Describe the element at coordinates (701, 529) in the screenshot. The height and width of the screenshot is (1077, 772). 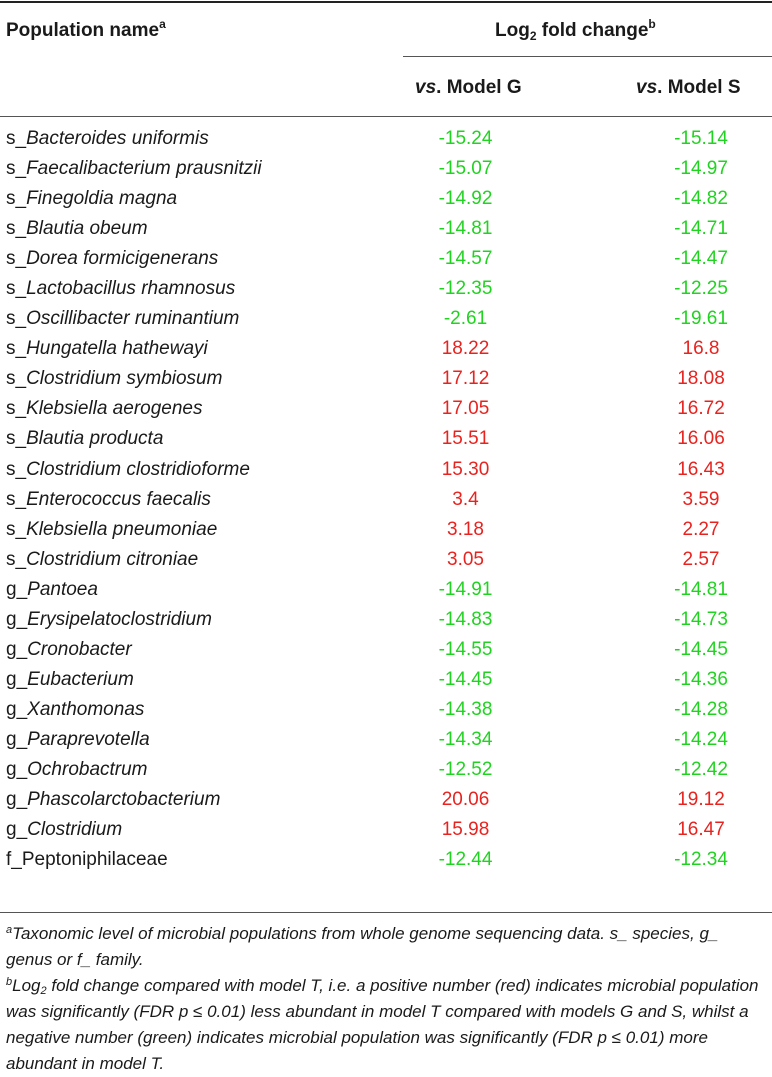
I see `value-vs-model-s: 2.27` at that location.